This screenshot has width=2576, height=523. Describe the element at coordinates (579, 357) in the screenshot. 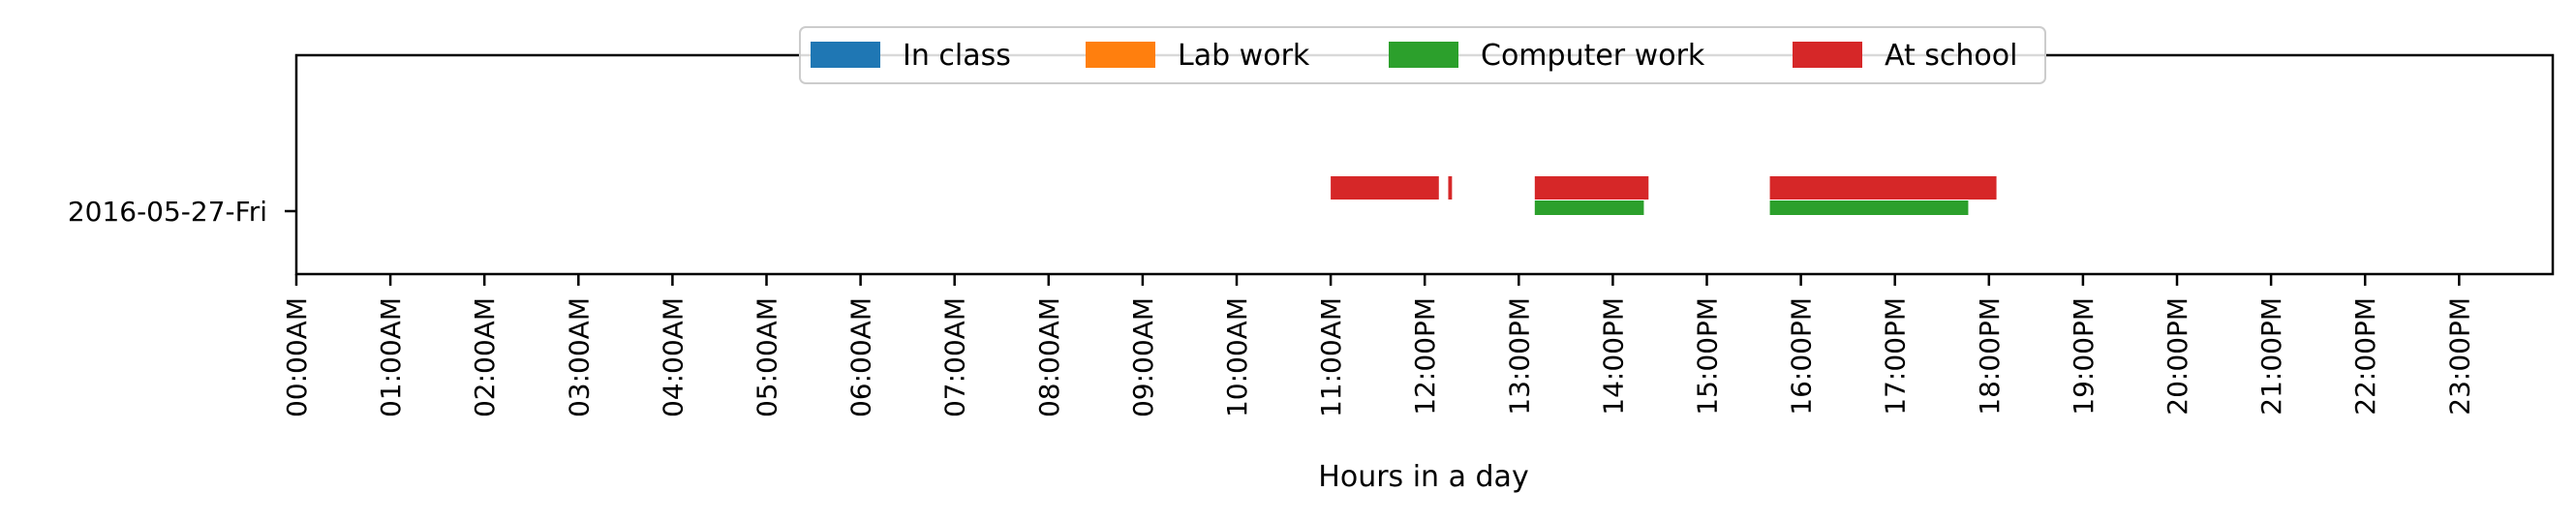

I see `x-tick-label: 03:00AM` at that location.